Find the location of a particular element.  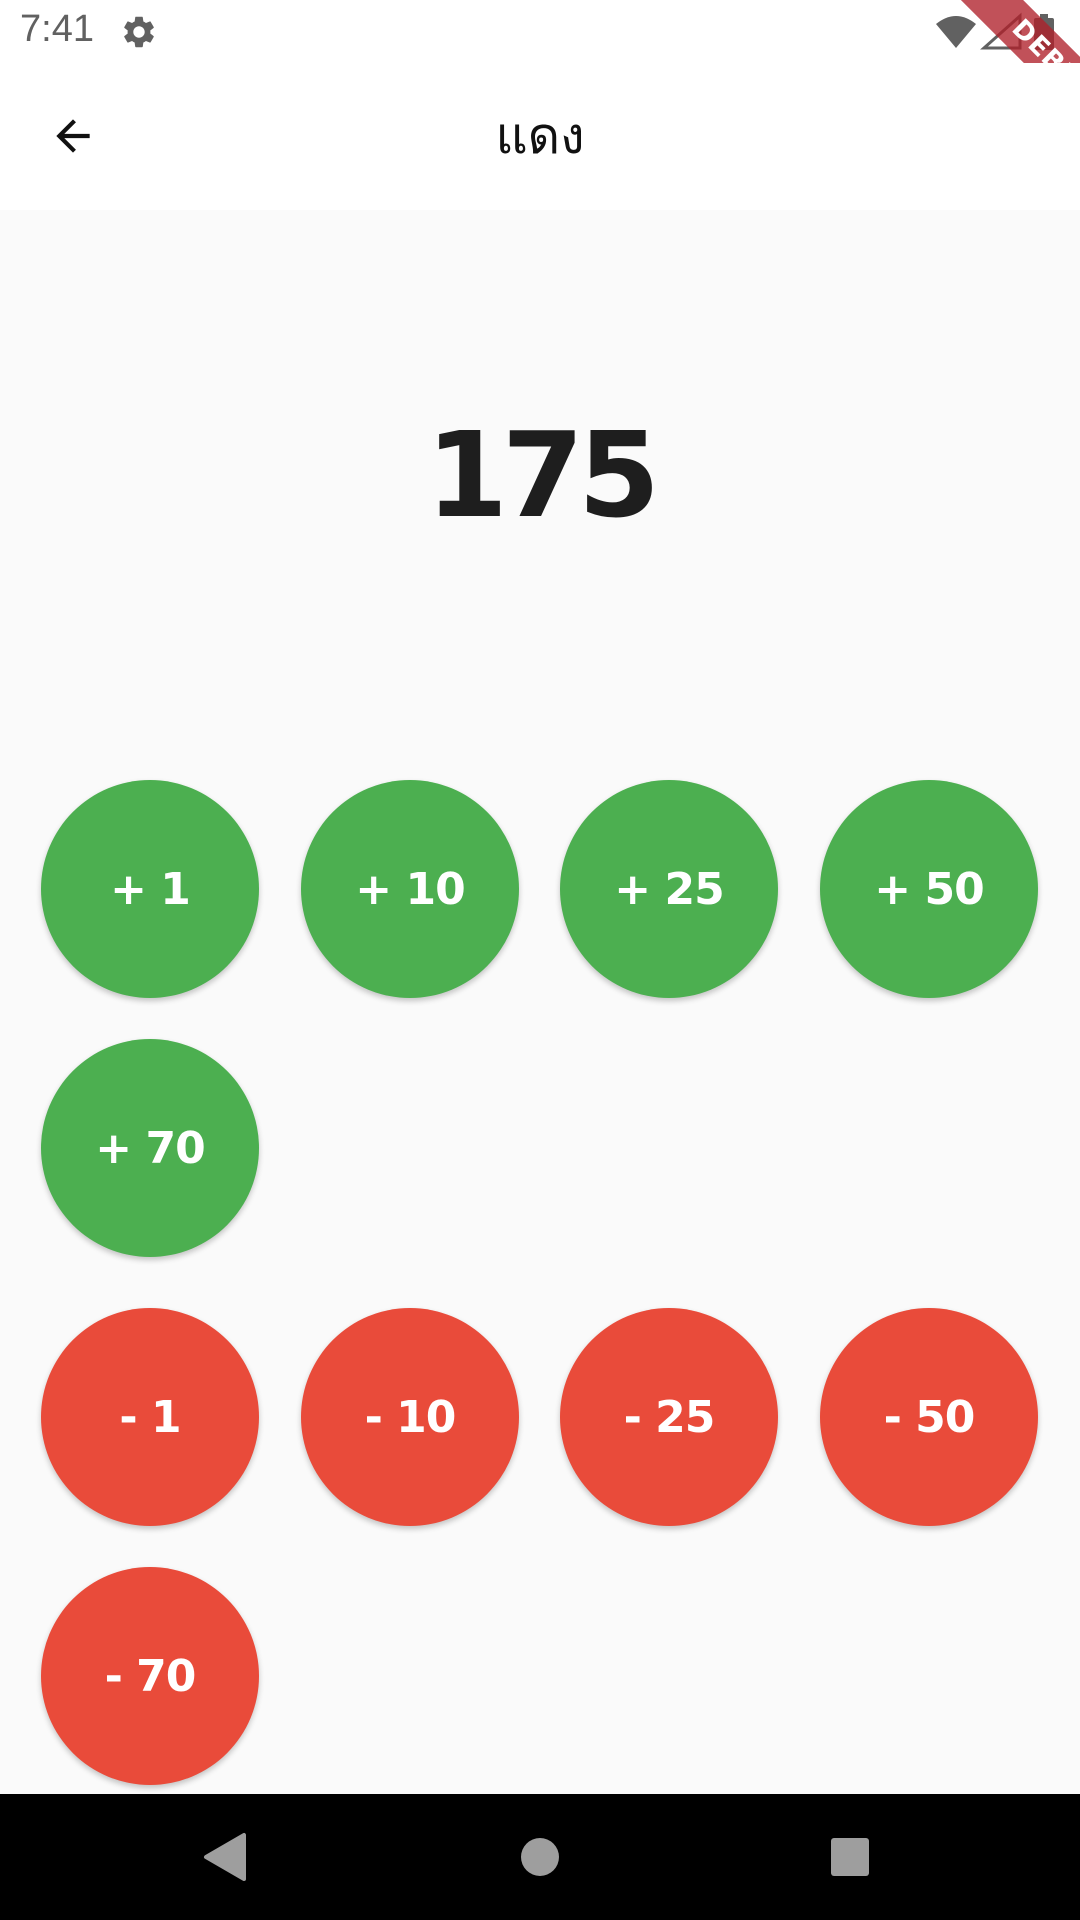

add-70-button: + 70 is located at coordinates (150, 1148).